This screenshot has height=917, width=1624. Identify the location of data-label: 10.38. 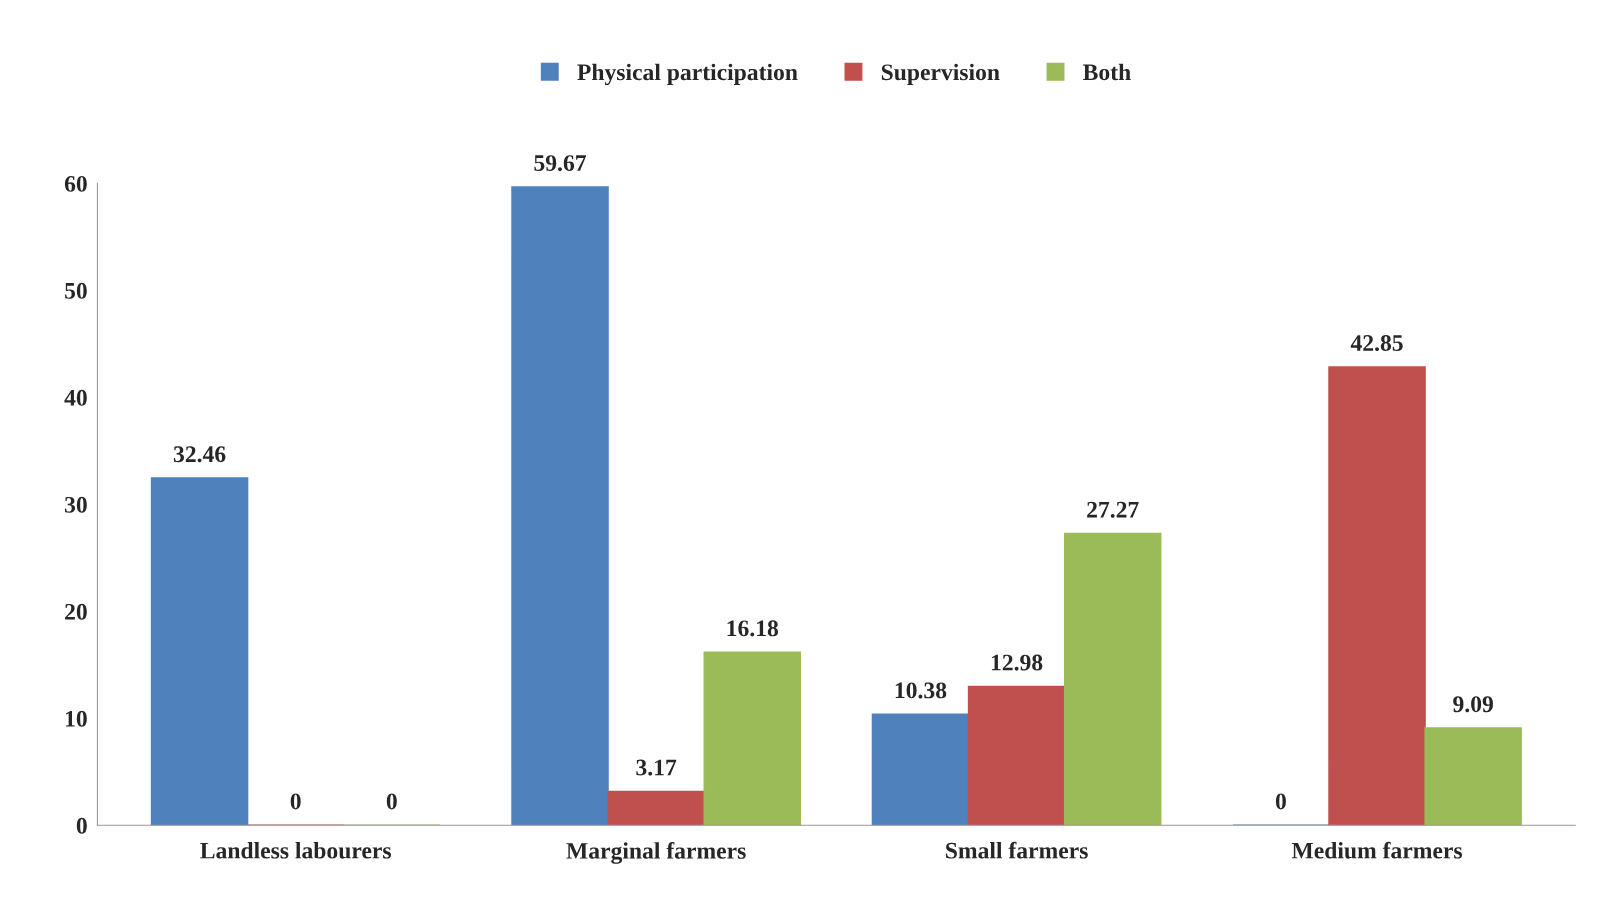
(921, 690).